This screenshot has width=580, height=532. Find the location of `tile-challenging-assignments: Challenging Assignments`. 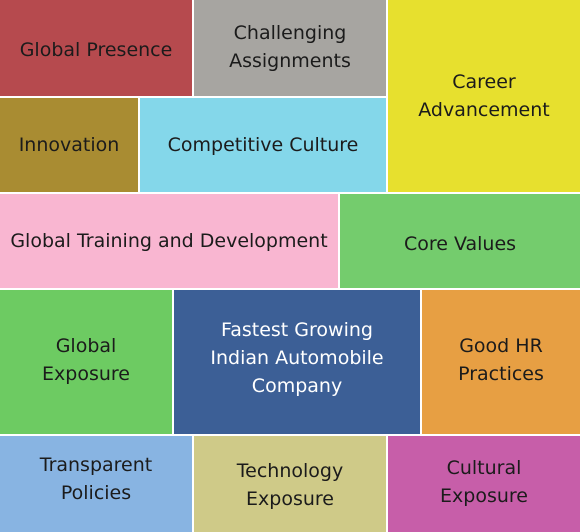

tile-challenging-assignments: Challenging Assignments is located at coordinates (290, 48).